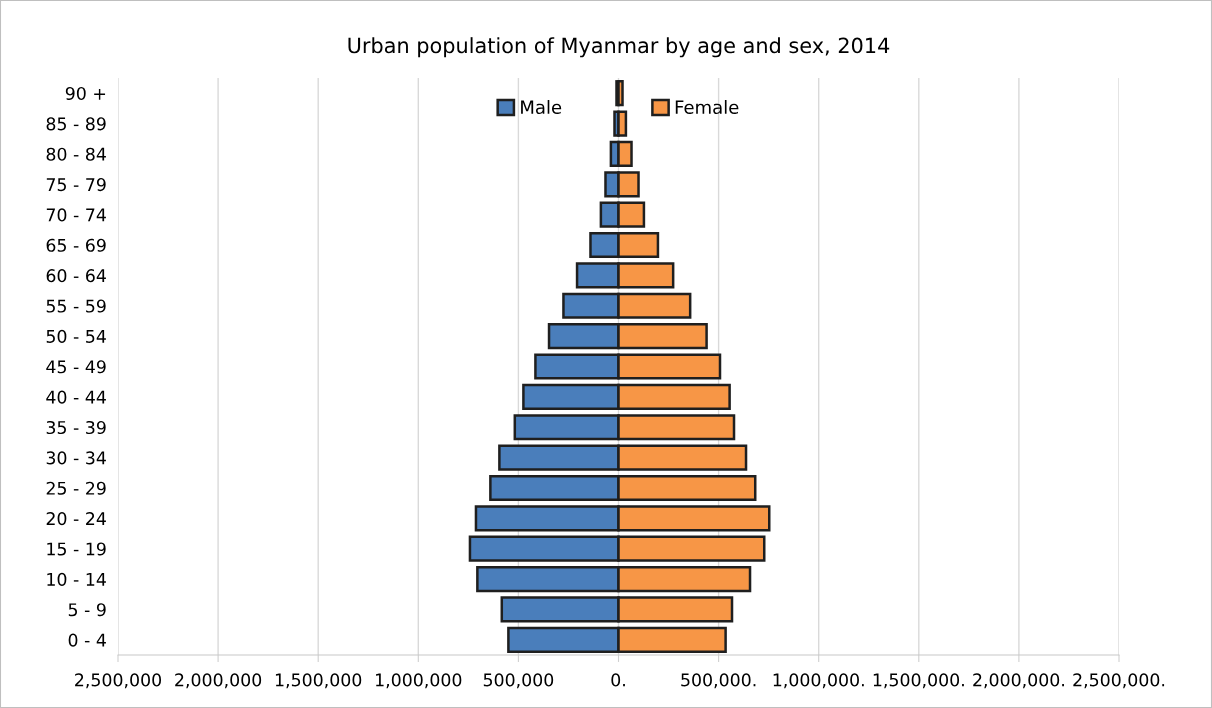 This screenshot has height=708, width=1212. I want to click on y-tick-label: 80 - 84, so click(76, 154).